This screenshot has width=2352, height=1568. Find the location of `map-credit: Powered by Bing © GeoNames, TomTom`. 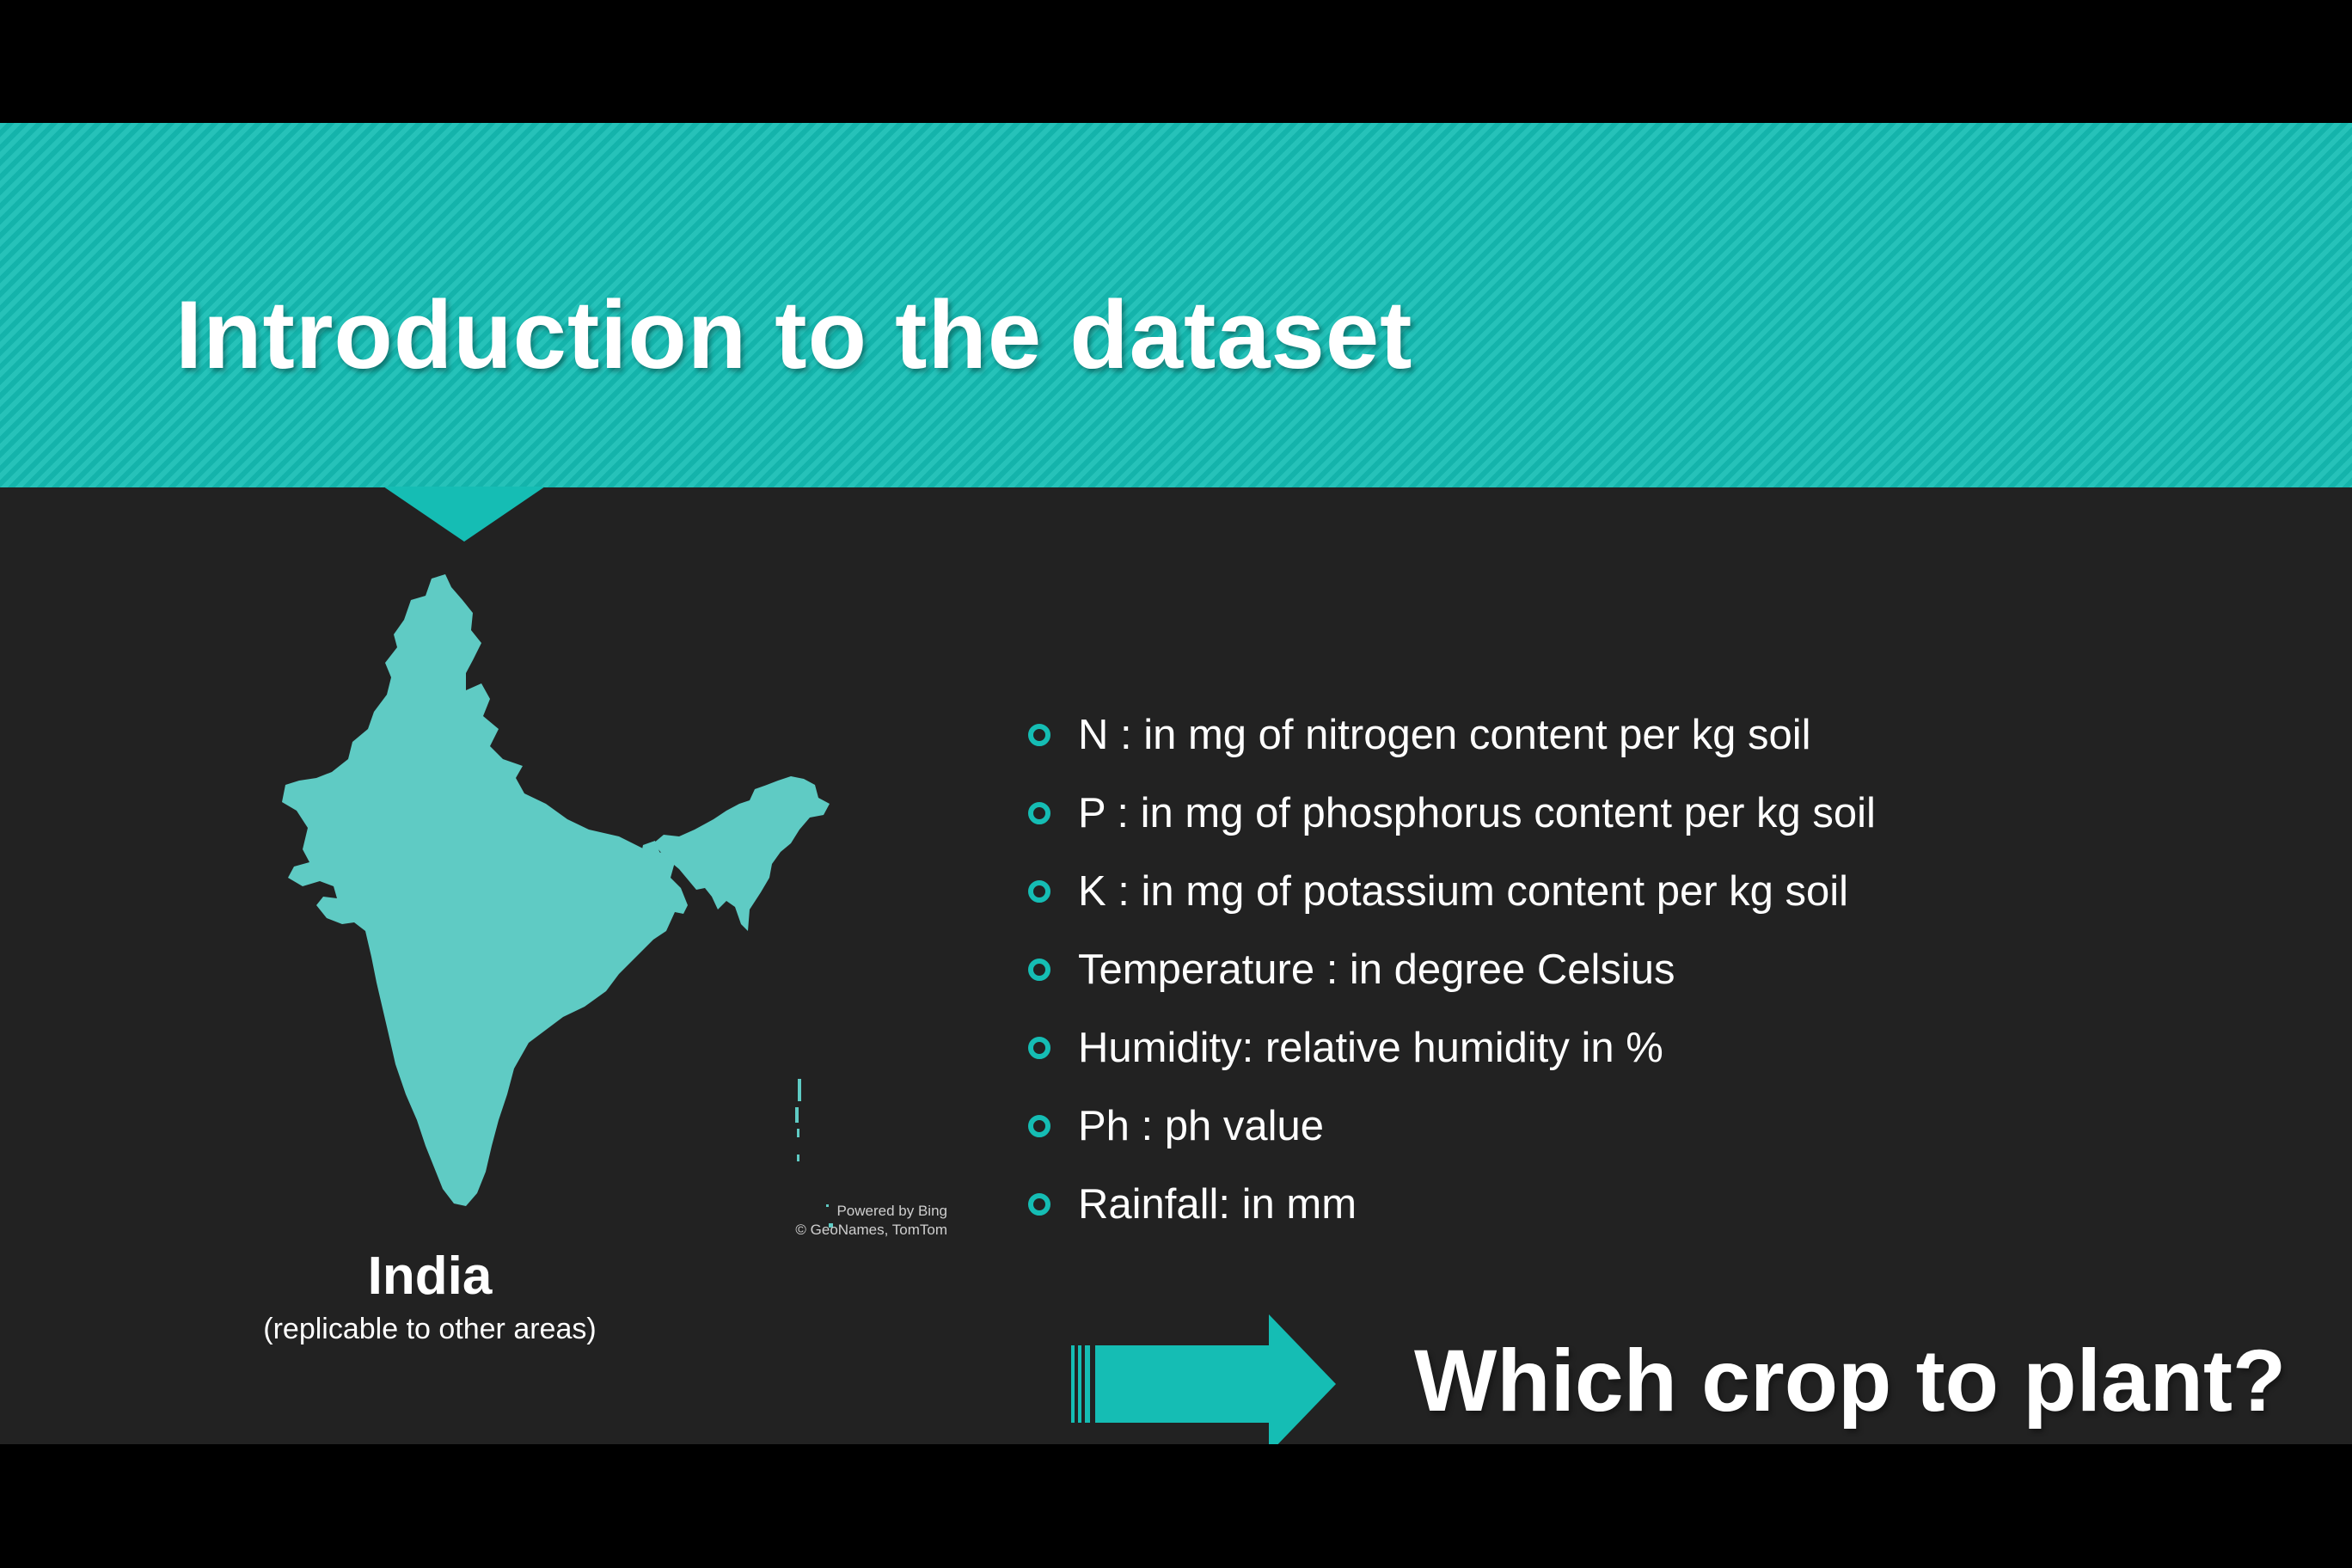

map-credit: Powered by Bing © GeoNames, TomTom is located at coordinates (851, 1221).